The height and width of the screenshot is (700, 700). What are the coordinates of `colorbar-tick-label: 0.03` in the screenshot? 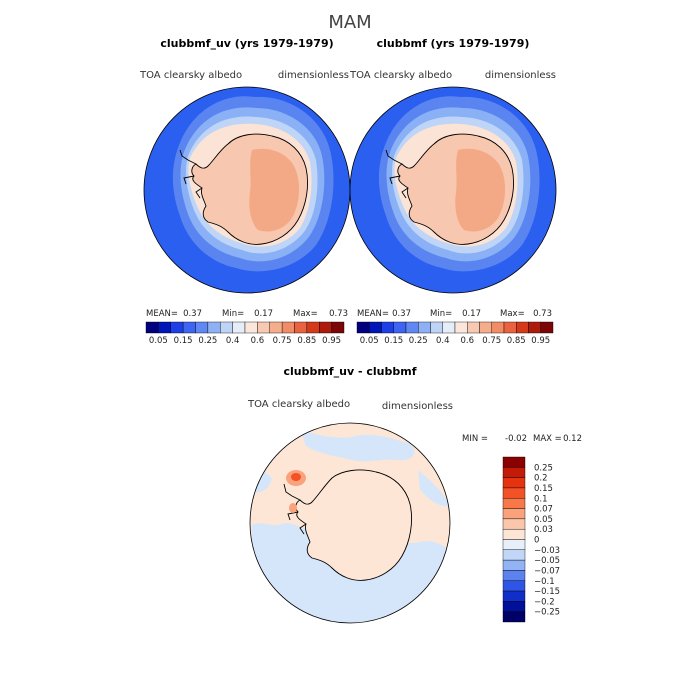 It's located at (543, 530).